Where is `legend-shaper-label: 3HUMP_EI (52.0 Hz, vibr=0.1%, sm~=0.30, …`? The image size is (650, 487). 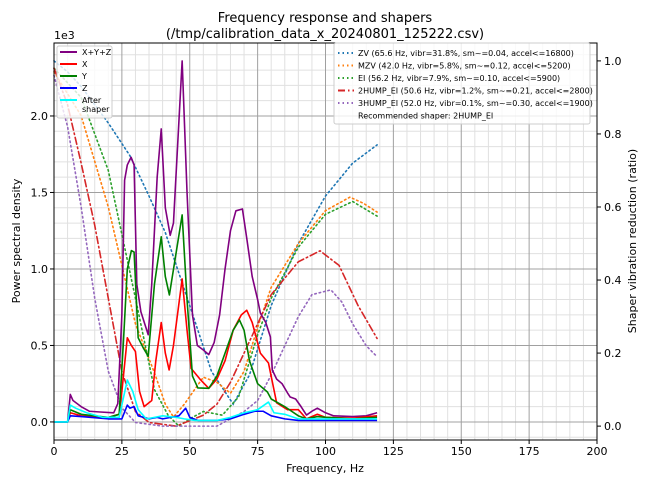
legend-shaper-label: 3HUMP_EI (52.0 Hz, vibr=0.1%, sm~=0.30, … is located at coordinates (475, 103).